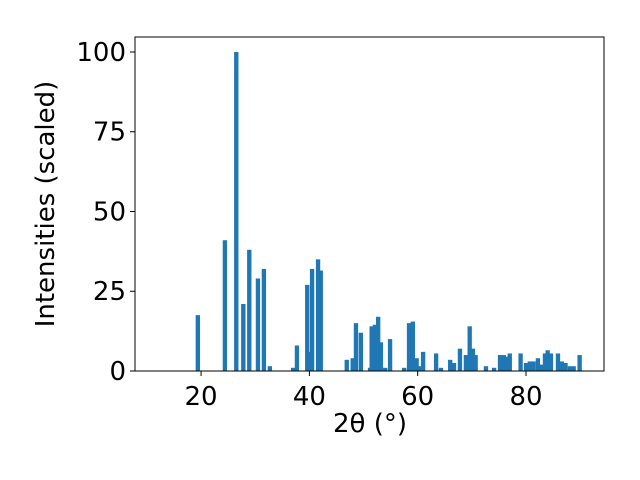  I want to click on y-tick-label: 50, so click(109, 212).